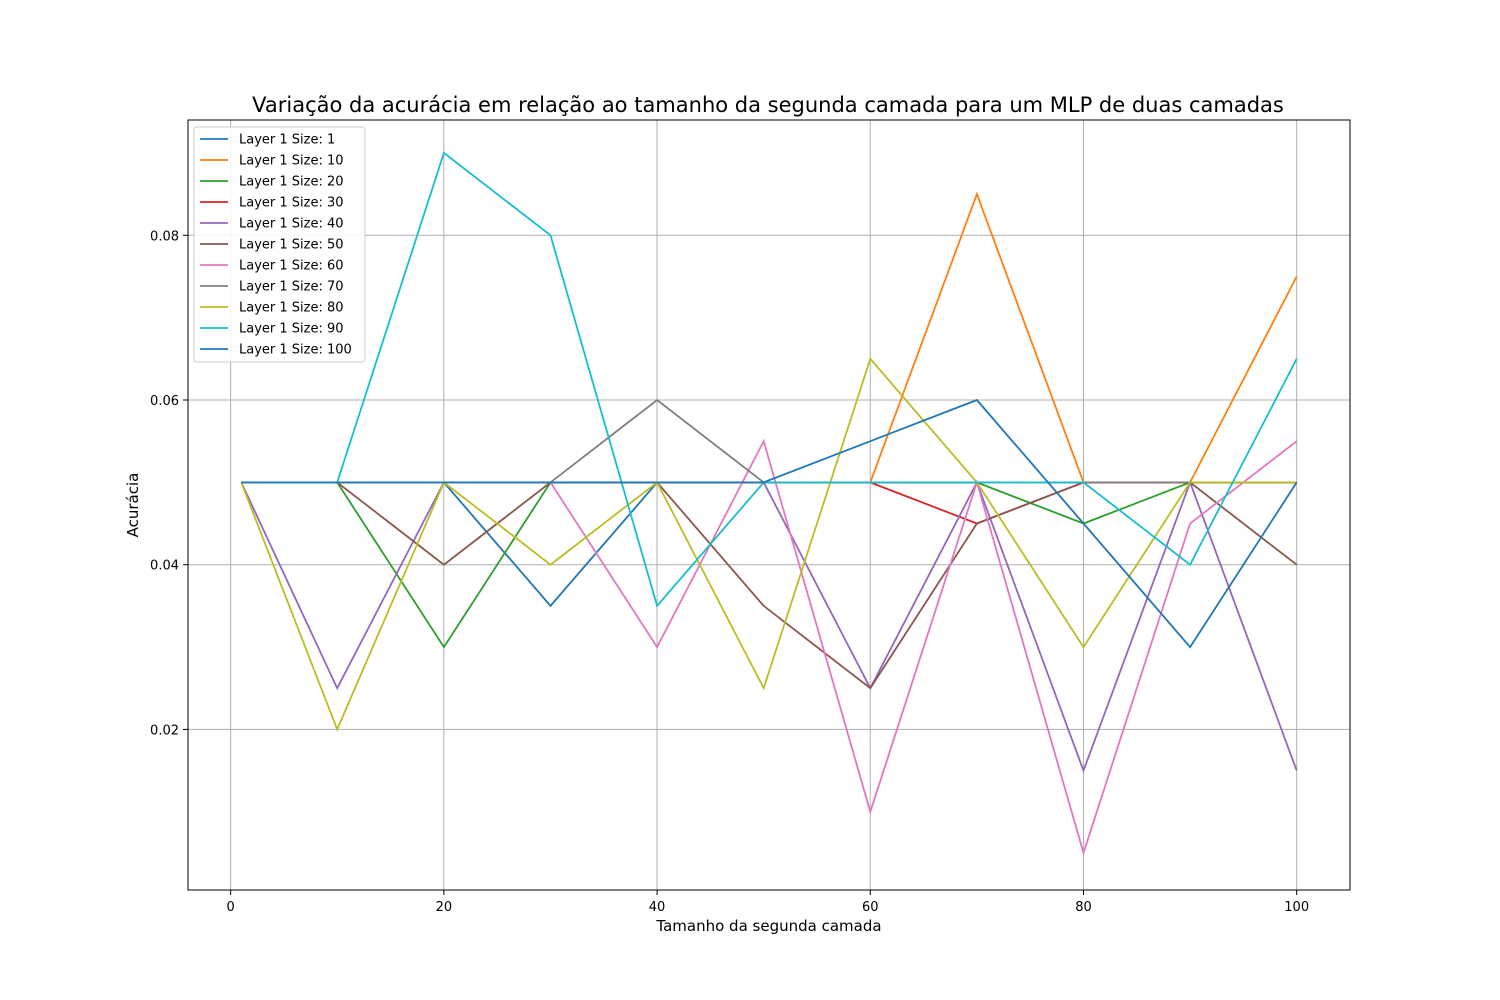 The height and width of the screenshot is (1000, 1500). What do you see at coordinates (657, 907) in the screenshot?
I see `x-tick-label: 40` at bounding box center [657, 907].